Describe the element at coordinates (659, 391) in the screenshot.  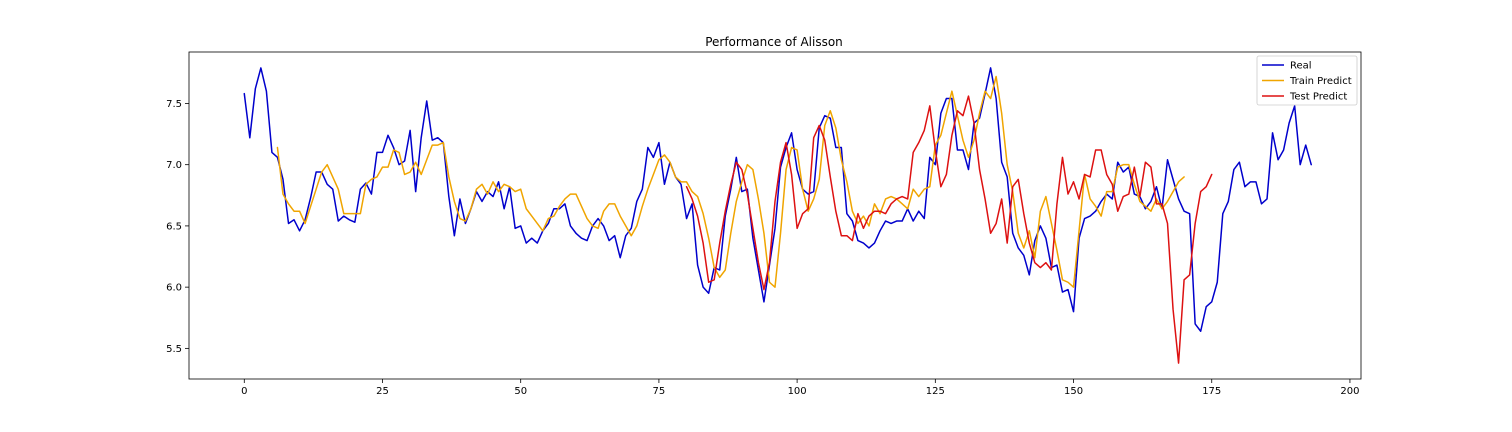
I see `x-tick-label: 75` at that location.